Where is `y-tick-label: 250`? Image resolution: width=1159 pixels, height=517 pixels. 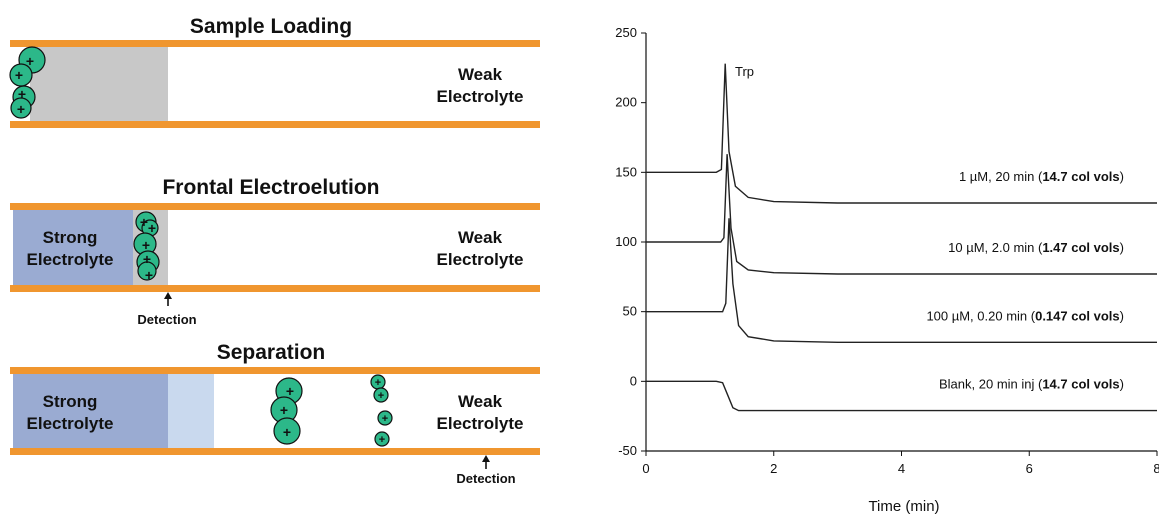 y-tick-label: 250 is located at coordinates (626, 32).